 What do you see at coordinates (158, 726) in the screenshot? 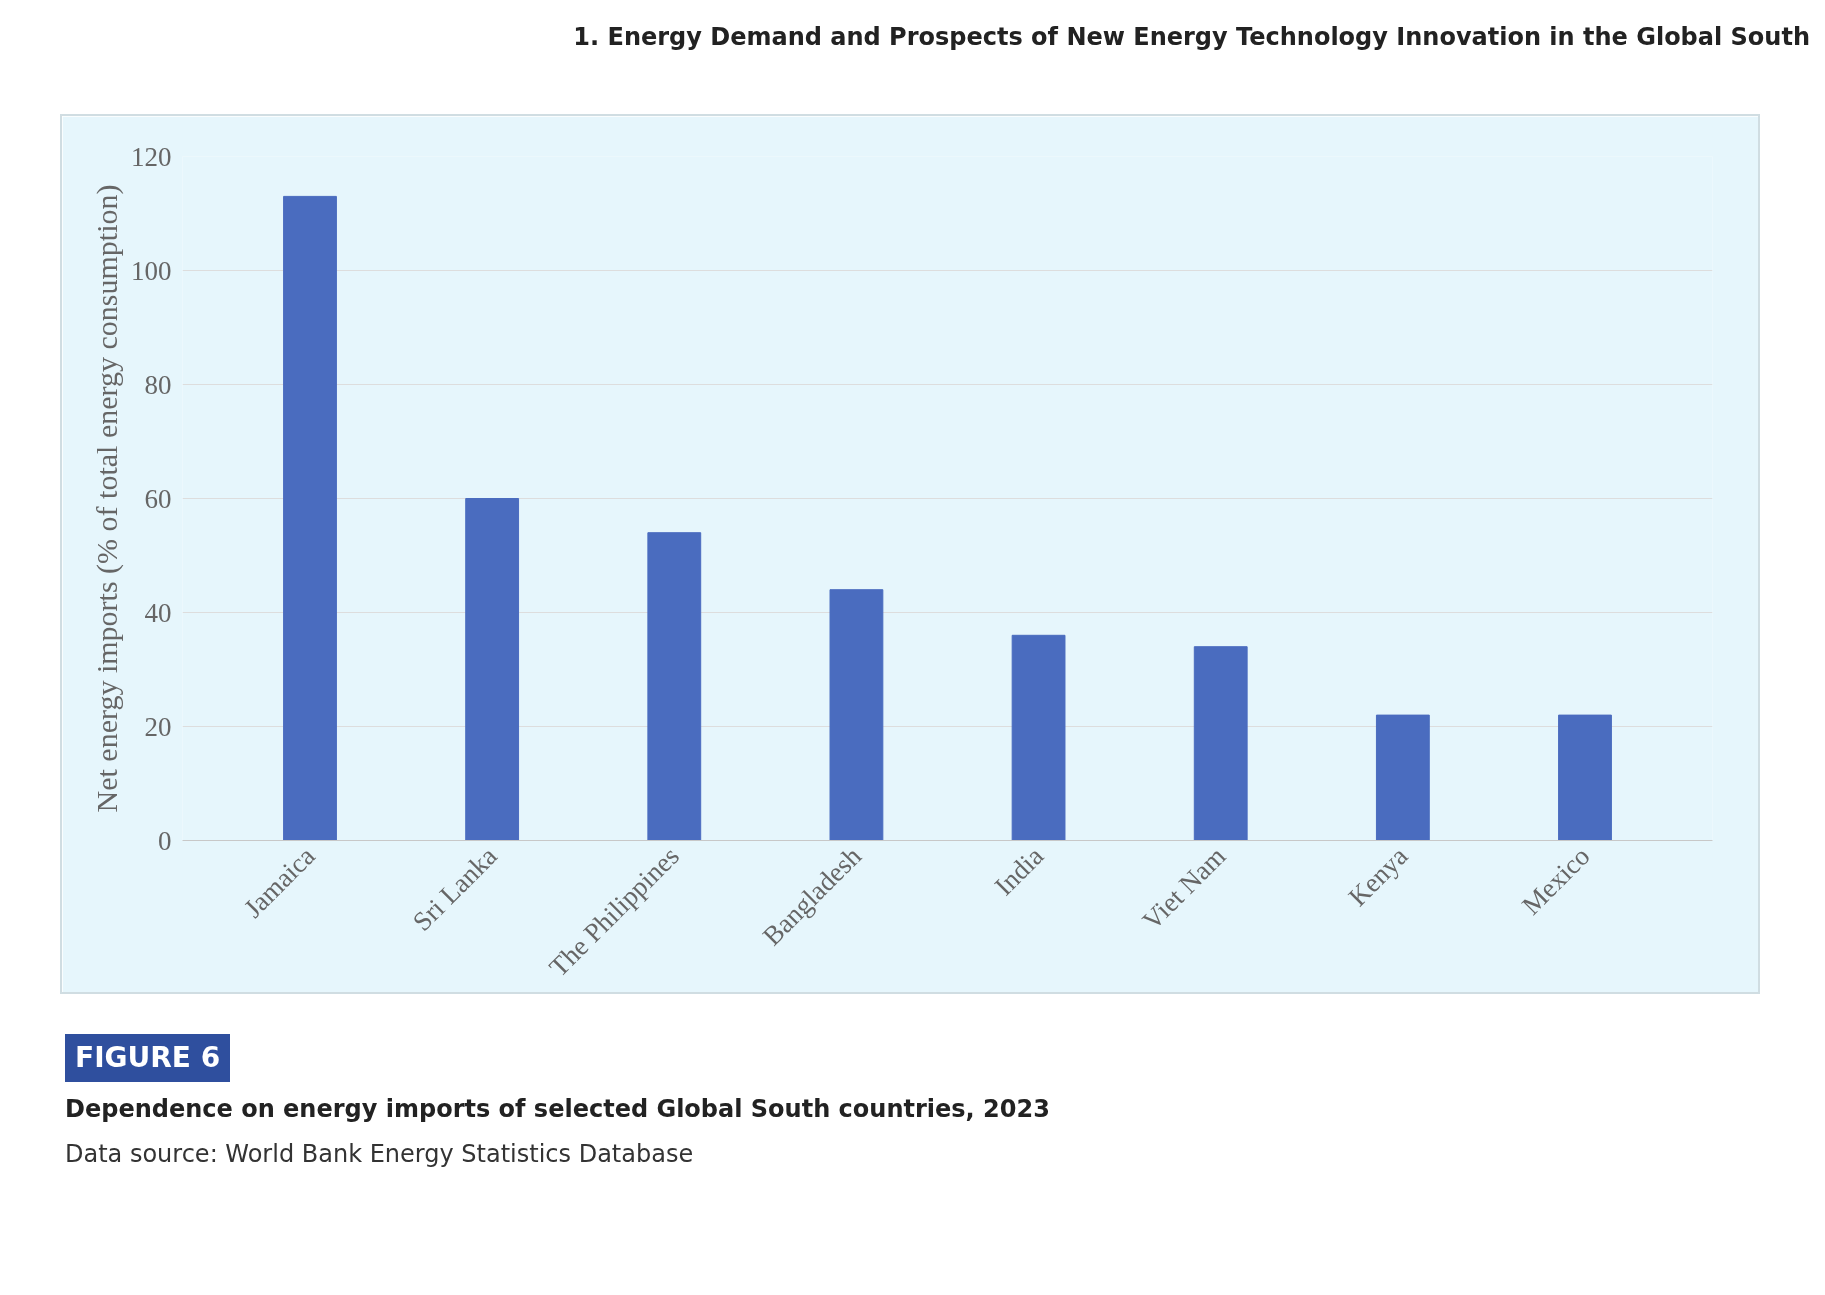
I see `y-tick-label: 20` at bounding box center [158, 726].